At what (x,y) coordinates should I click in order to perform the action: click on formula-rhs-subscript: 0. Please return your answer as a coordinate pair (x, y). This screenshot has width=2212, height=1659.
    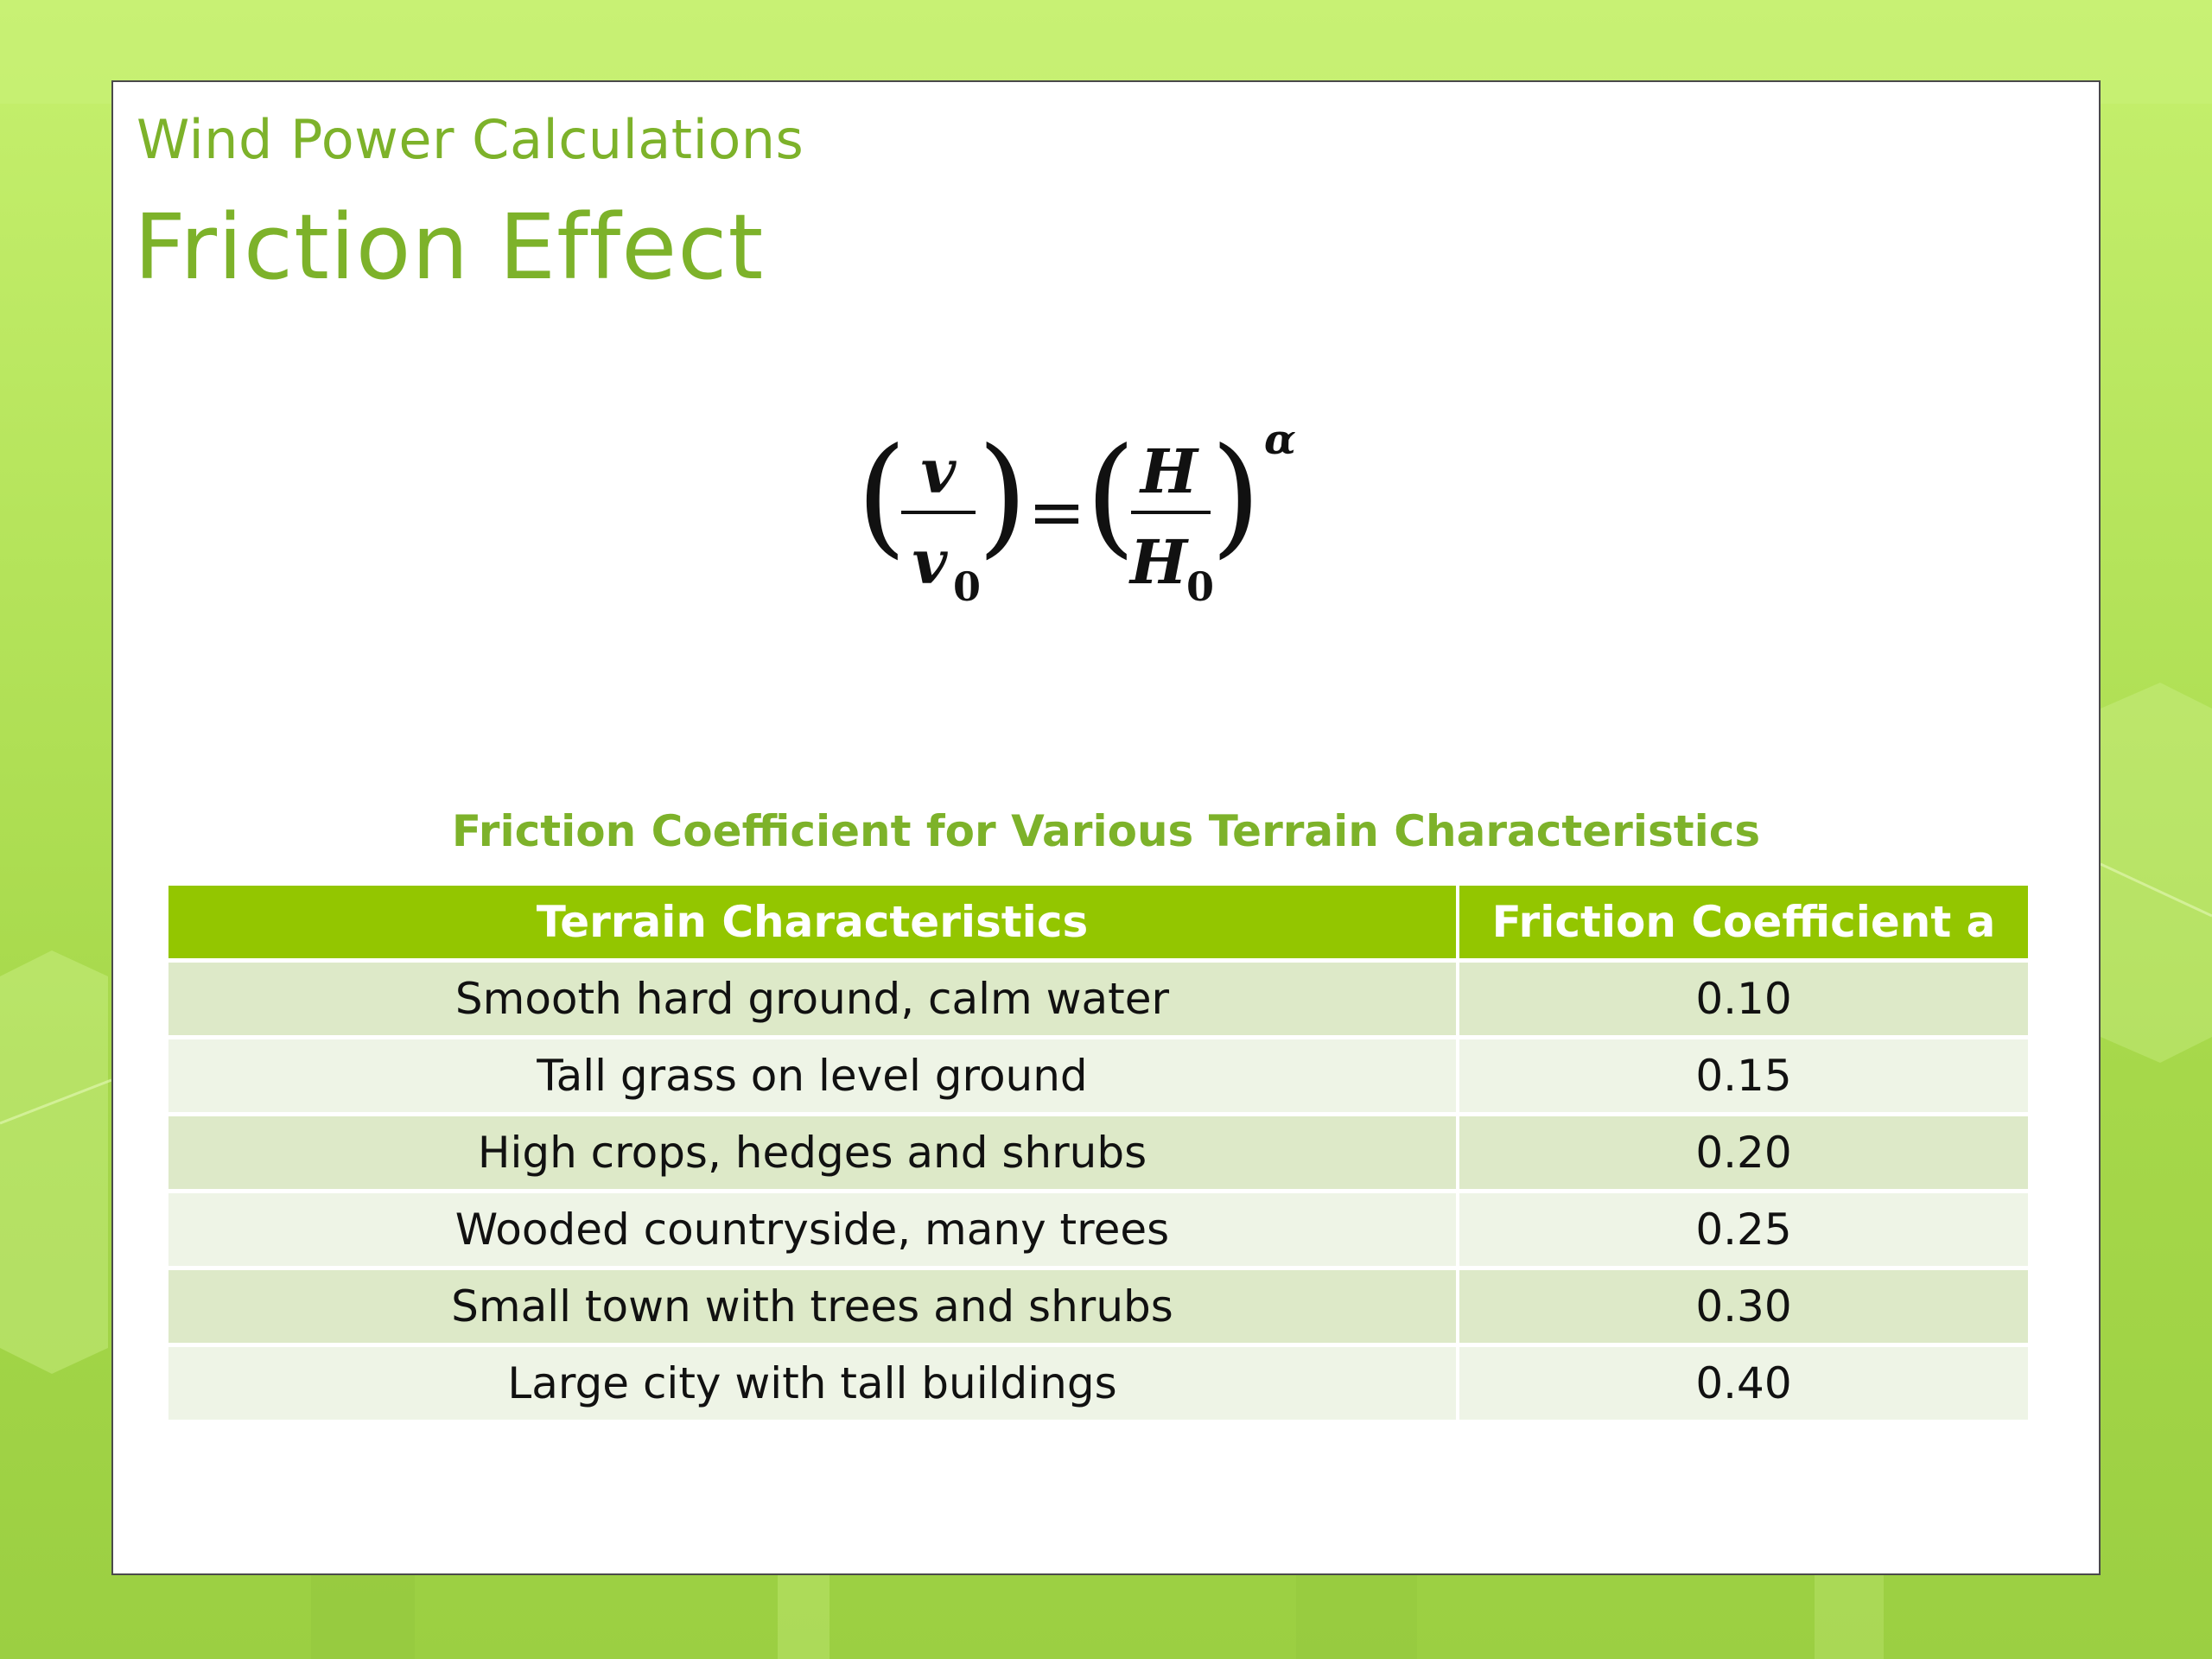
    Looking at the image, I should click on (1200, 586).